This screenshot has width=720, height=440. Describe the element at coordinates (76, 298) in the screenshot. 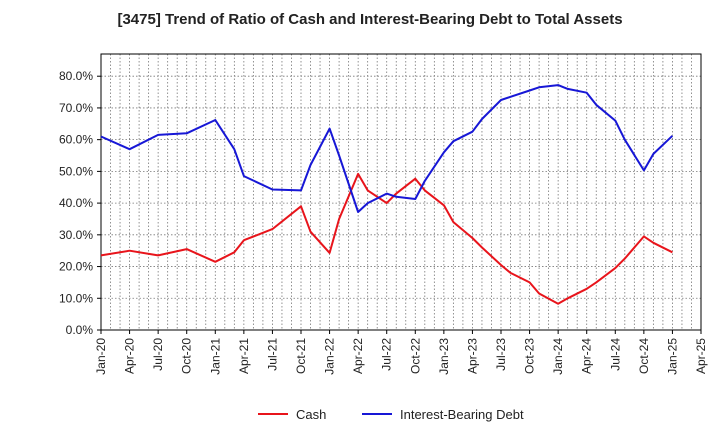

I see `y-tick-label: 10.0%` at that location.